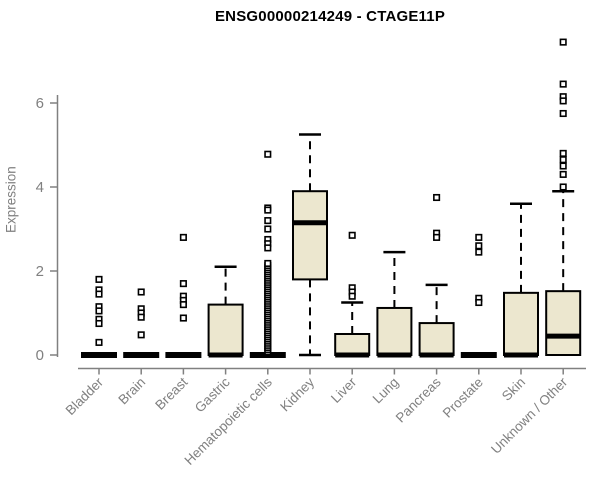 The width and height of the screenshot is (600, 500). What do you see at coordinates (349, 318) in the screenshot?
I see `box-group-liver: Liver` at bounding box center [349, 318].